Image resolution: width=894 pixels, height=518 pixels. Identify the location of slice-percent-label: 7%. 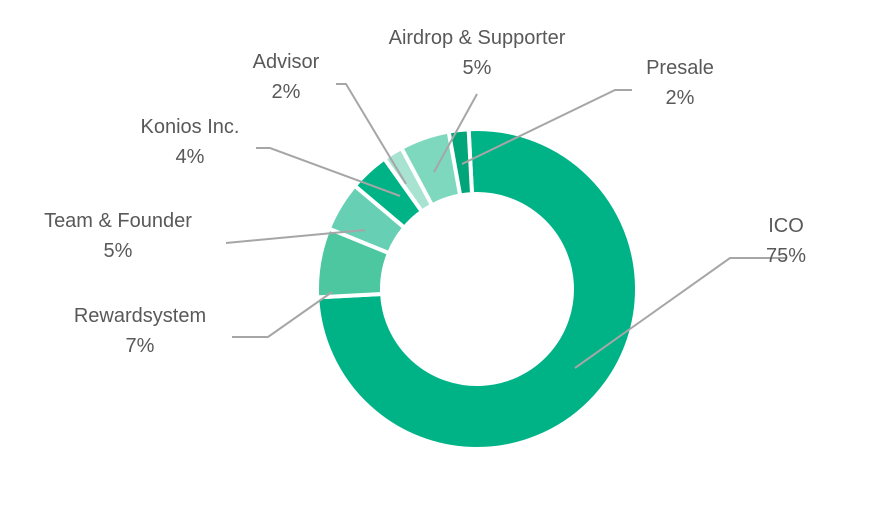
(140, 346).